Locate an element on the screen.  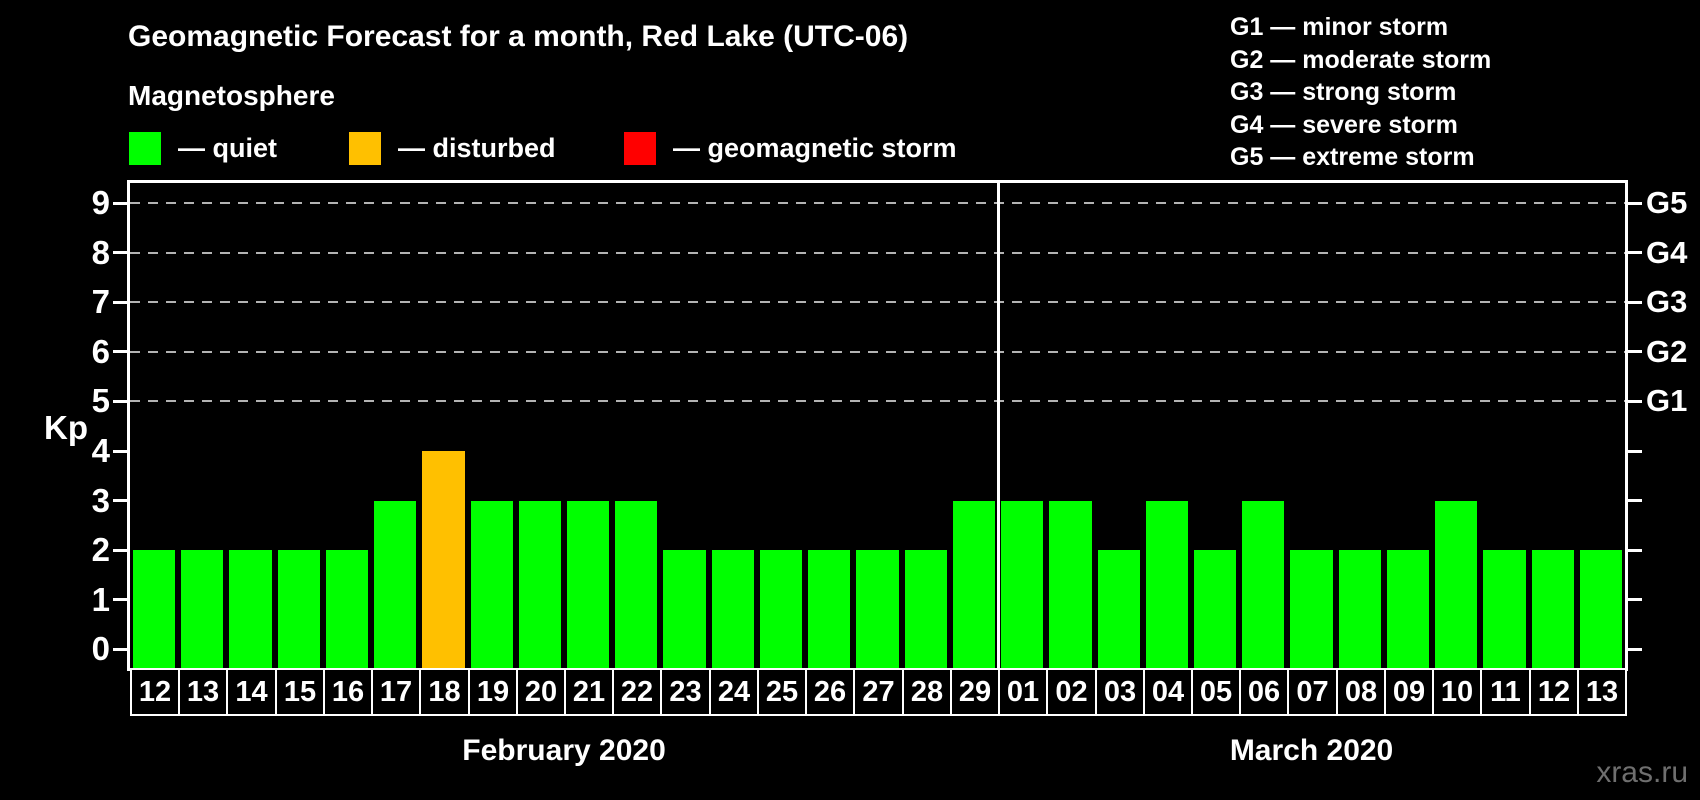
day-cell-15: 15 is located at coordinates (300, 692).